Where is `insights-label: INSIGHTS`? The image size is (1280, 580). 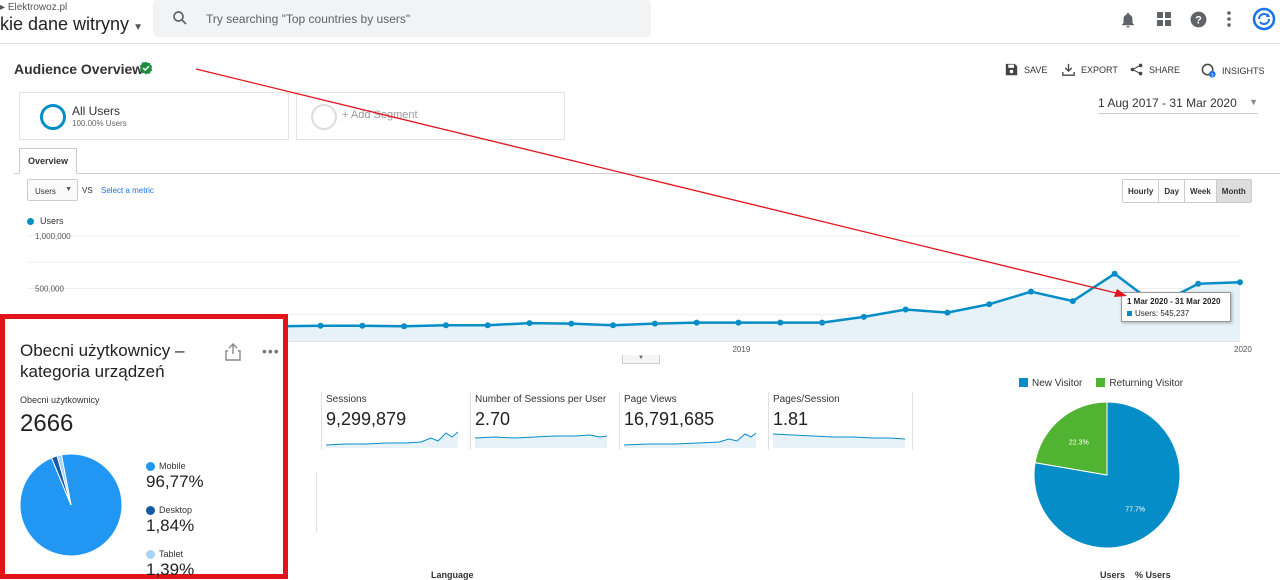 insights-label: INSIGHTS is located at coordinates (1243, 70).